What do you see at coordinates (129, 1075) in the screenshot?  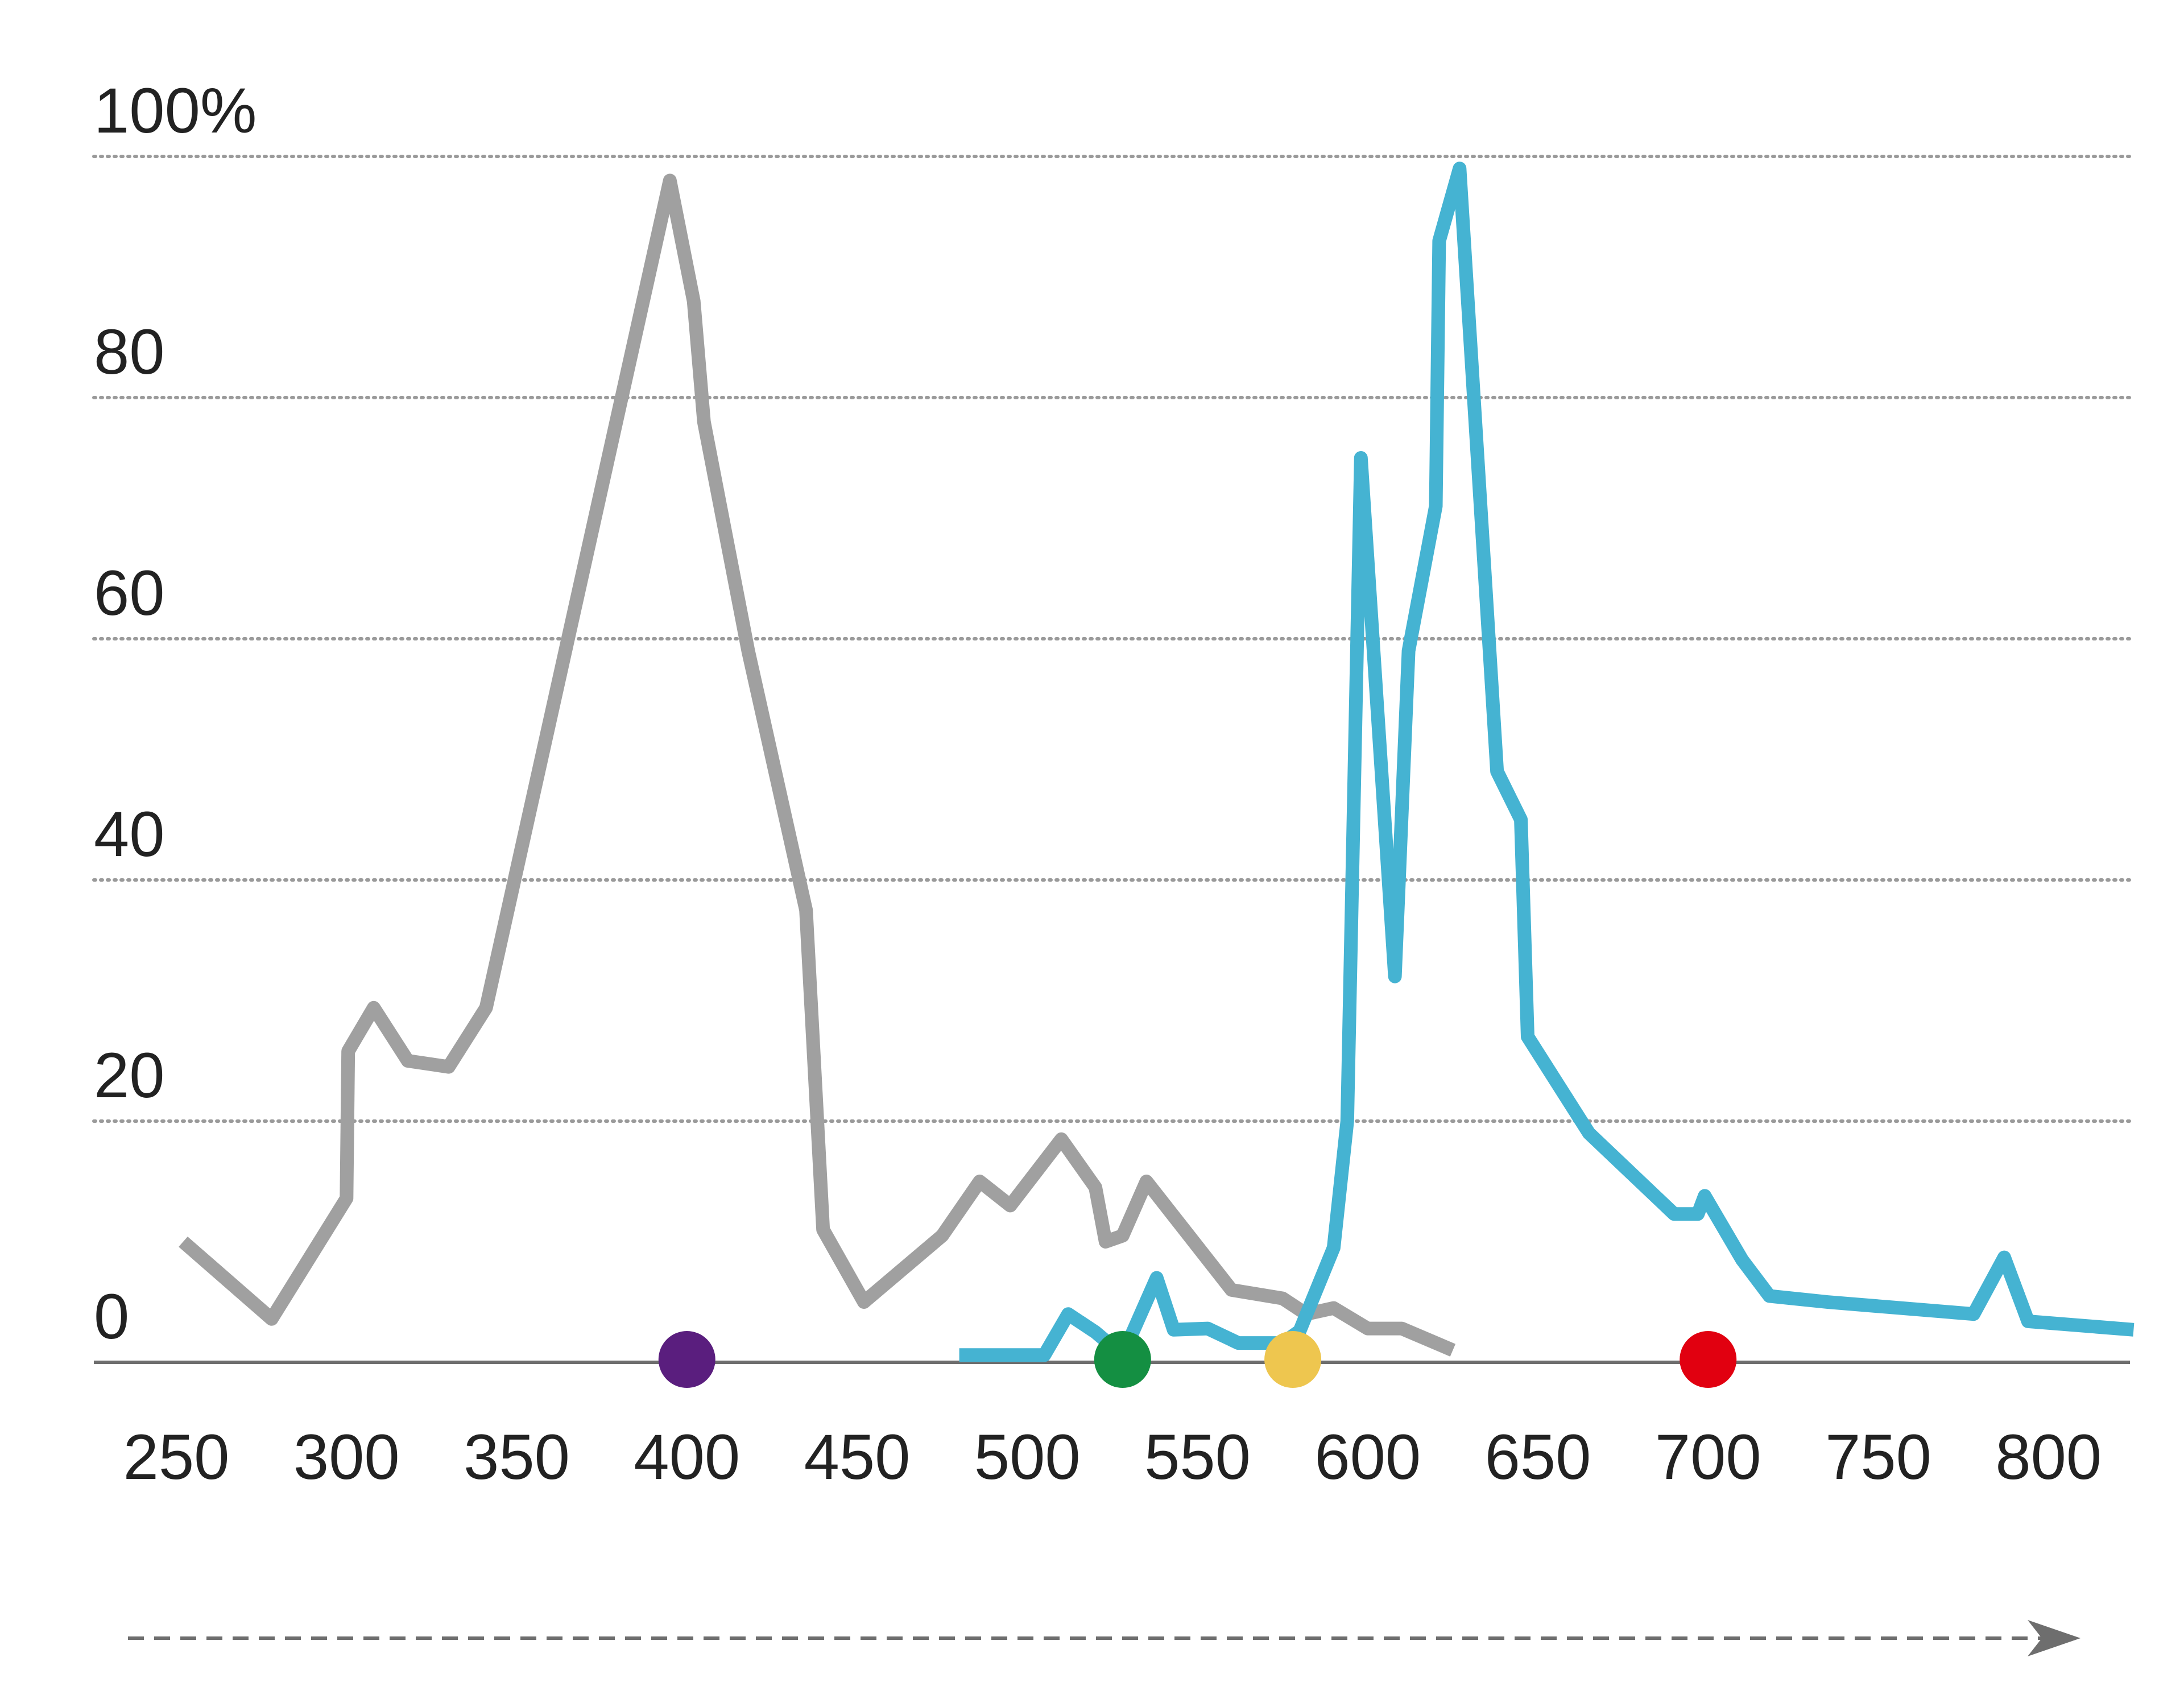 I see `y-tick-label: 20` at bounding box center [129, 1075].